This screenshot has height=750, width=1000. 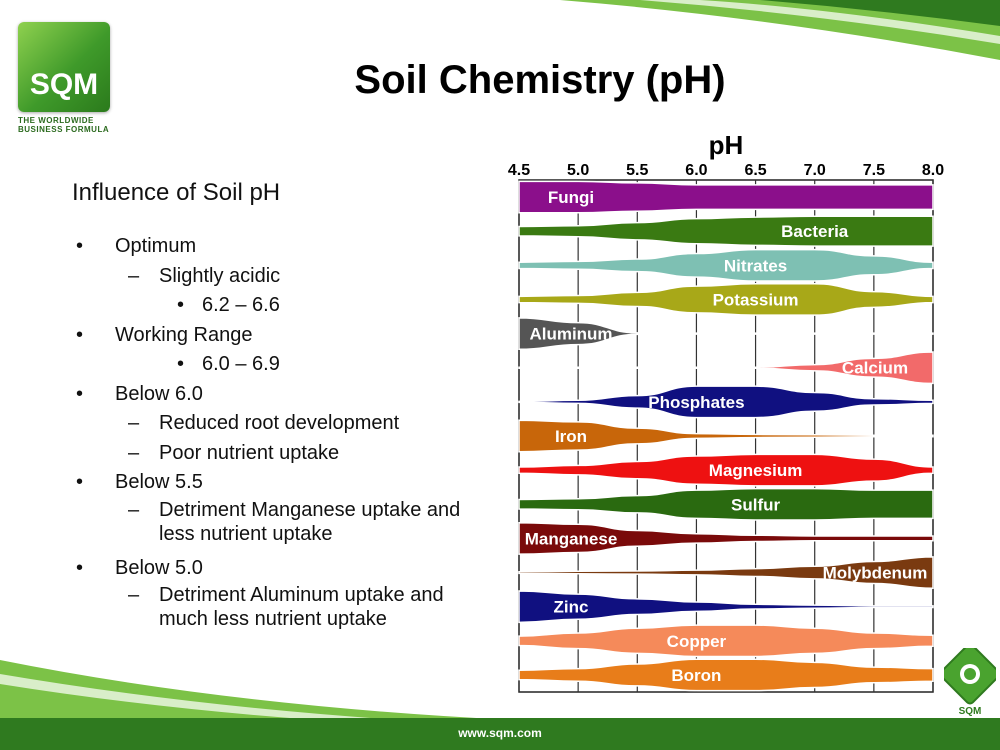 I want to click on bullet-text: 6.0 – 6.9, so click(x=241, y=364).